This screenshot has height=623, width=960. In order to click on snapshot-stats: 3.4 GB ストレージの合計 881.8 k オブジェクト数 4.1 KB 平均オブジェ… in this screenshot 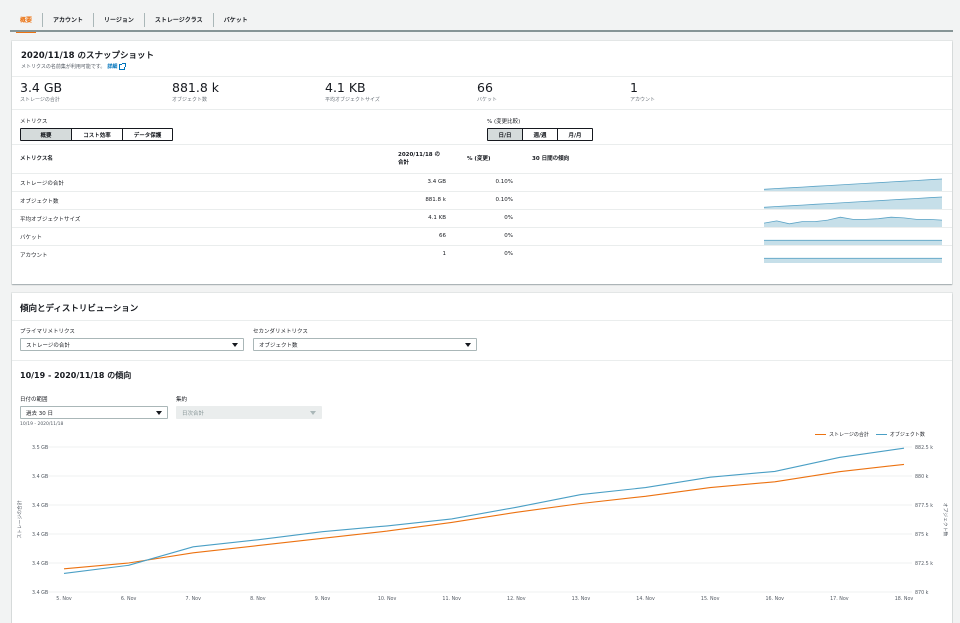, I will do `click(482, 93)`.